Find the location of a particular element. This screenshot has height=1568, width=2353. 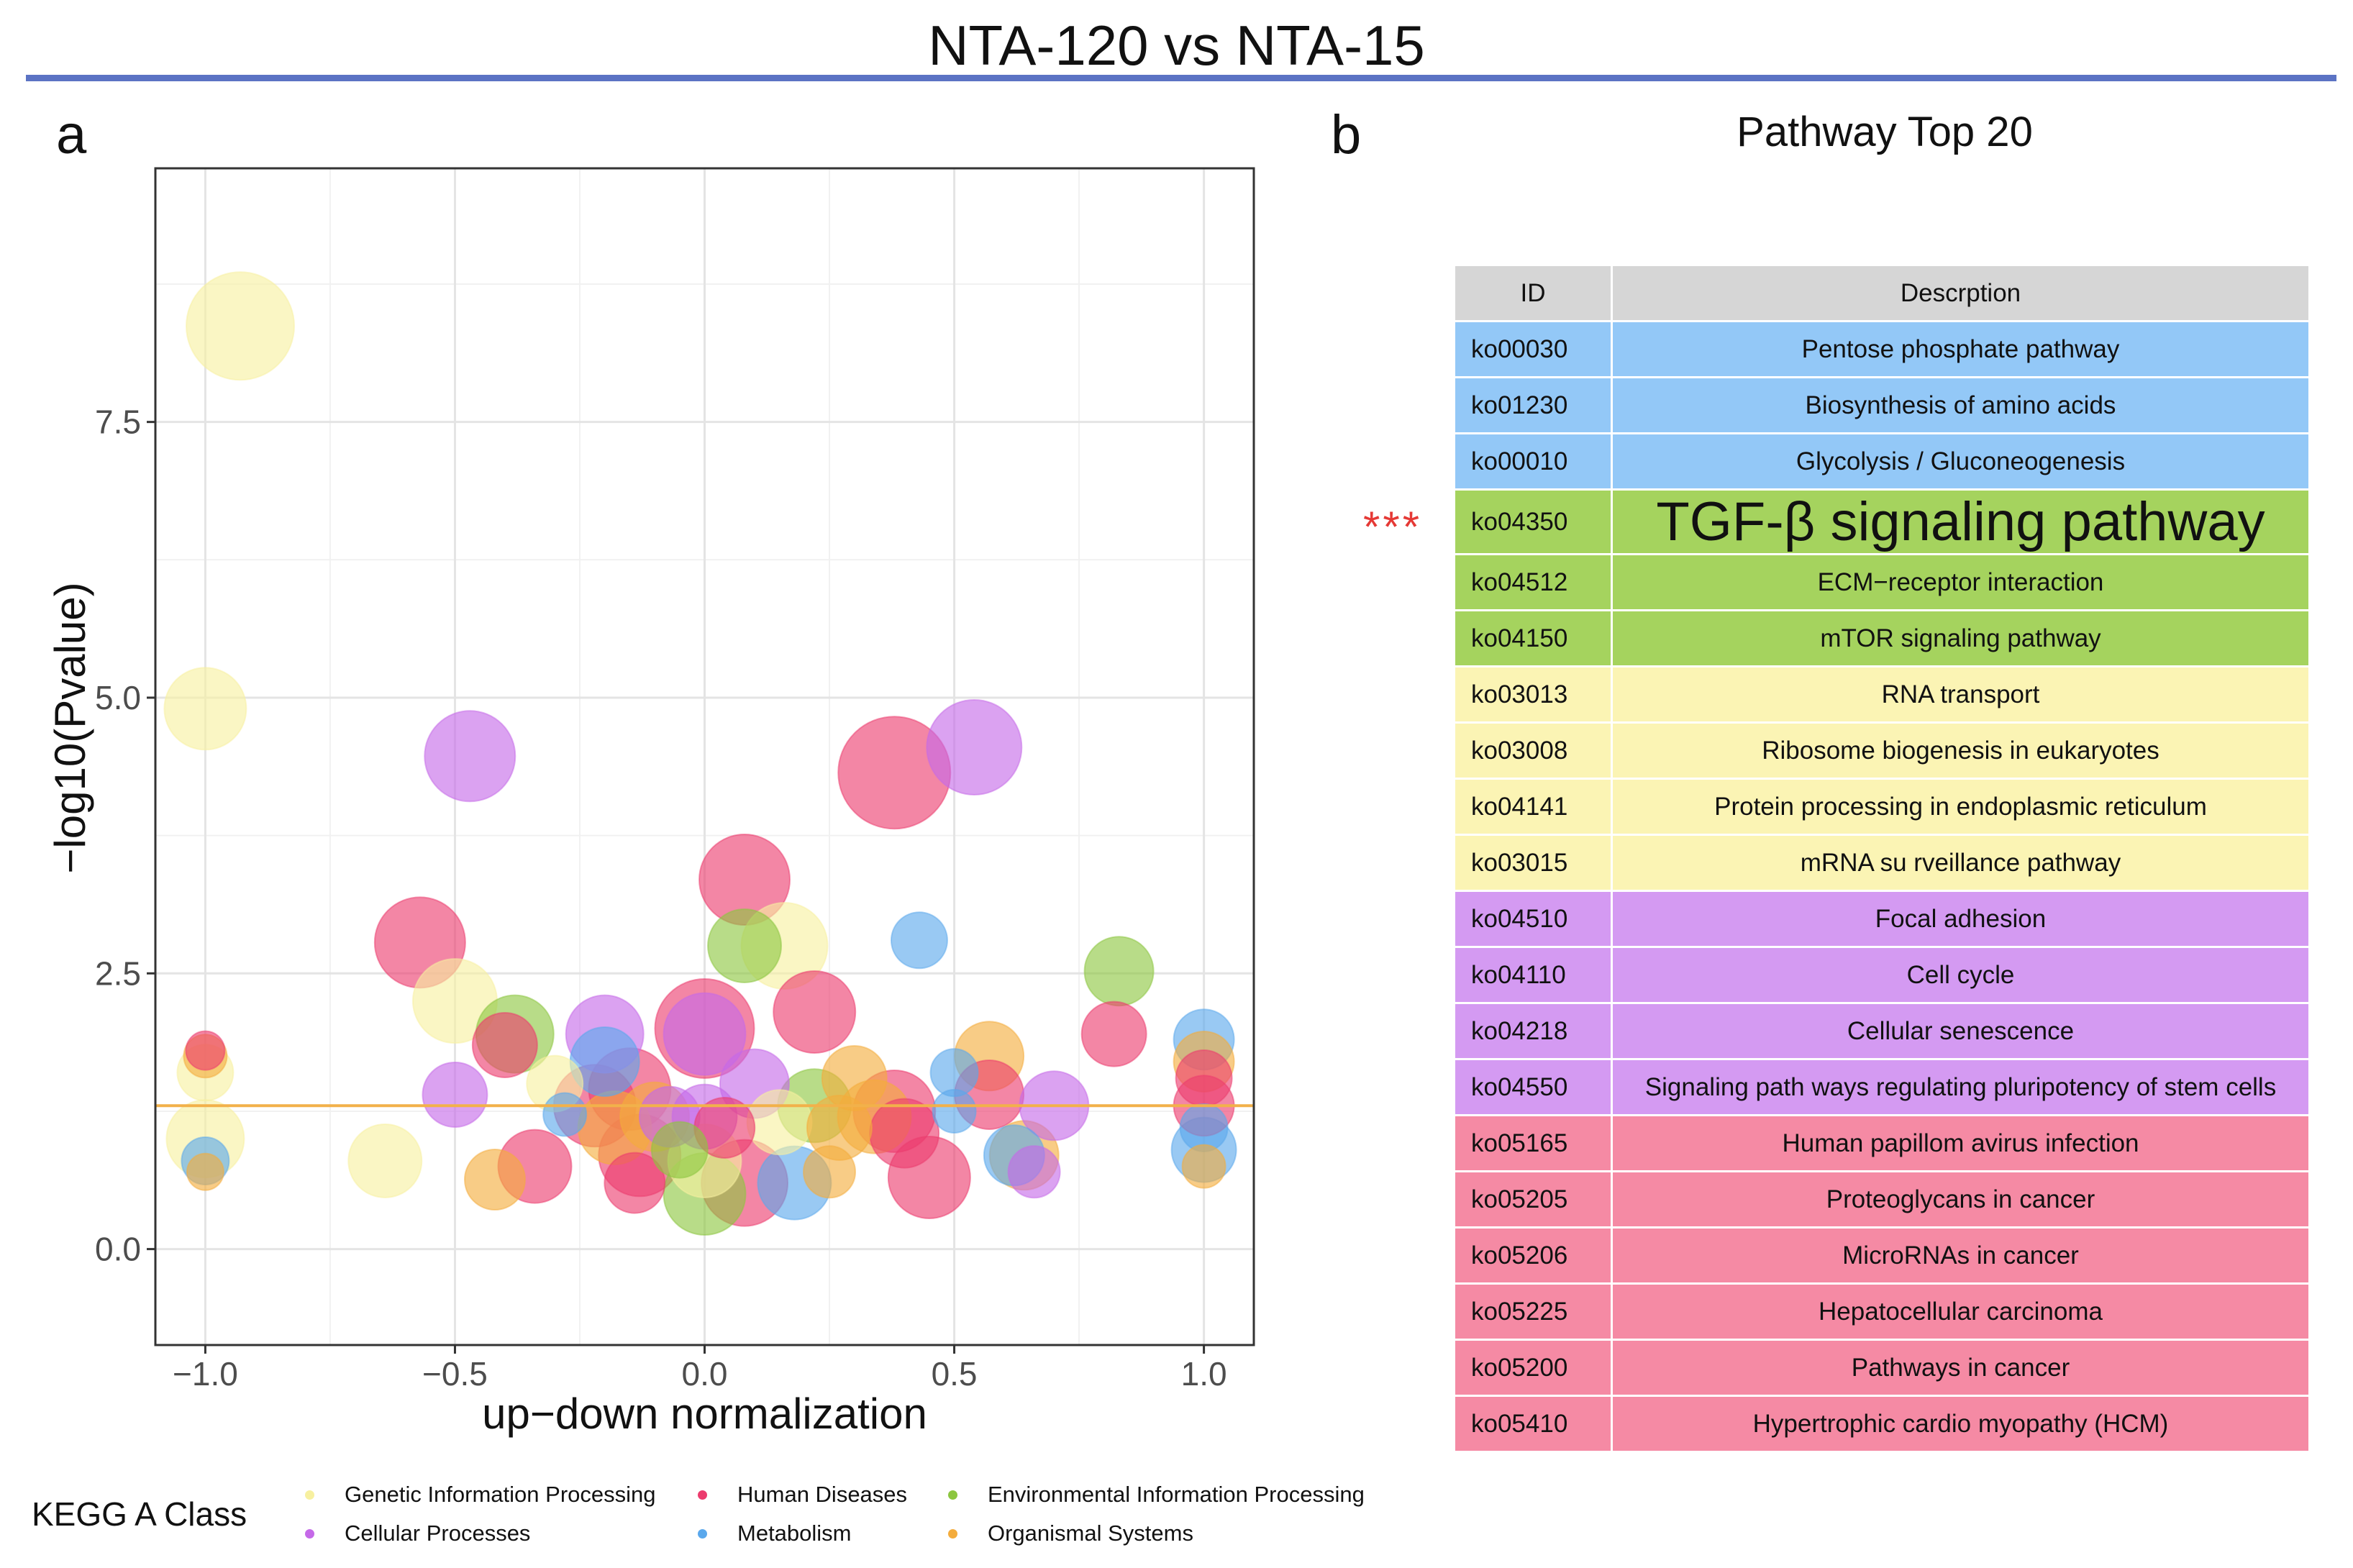

legend-item: Cellular Processes is located at coordinates (418, 1534).